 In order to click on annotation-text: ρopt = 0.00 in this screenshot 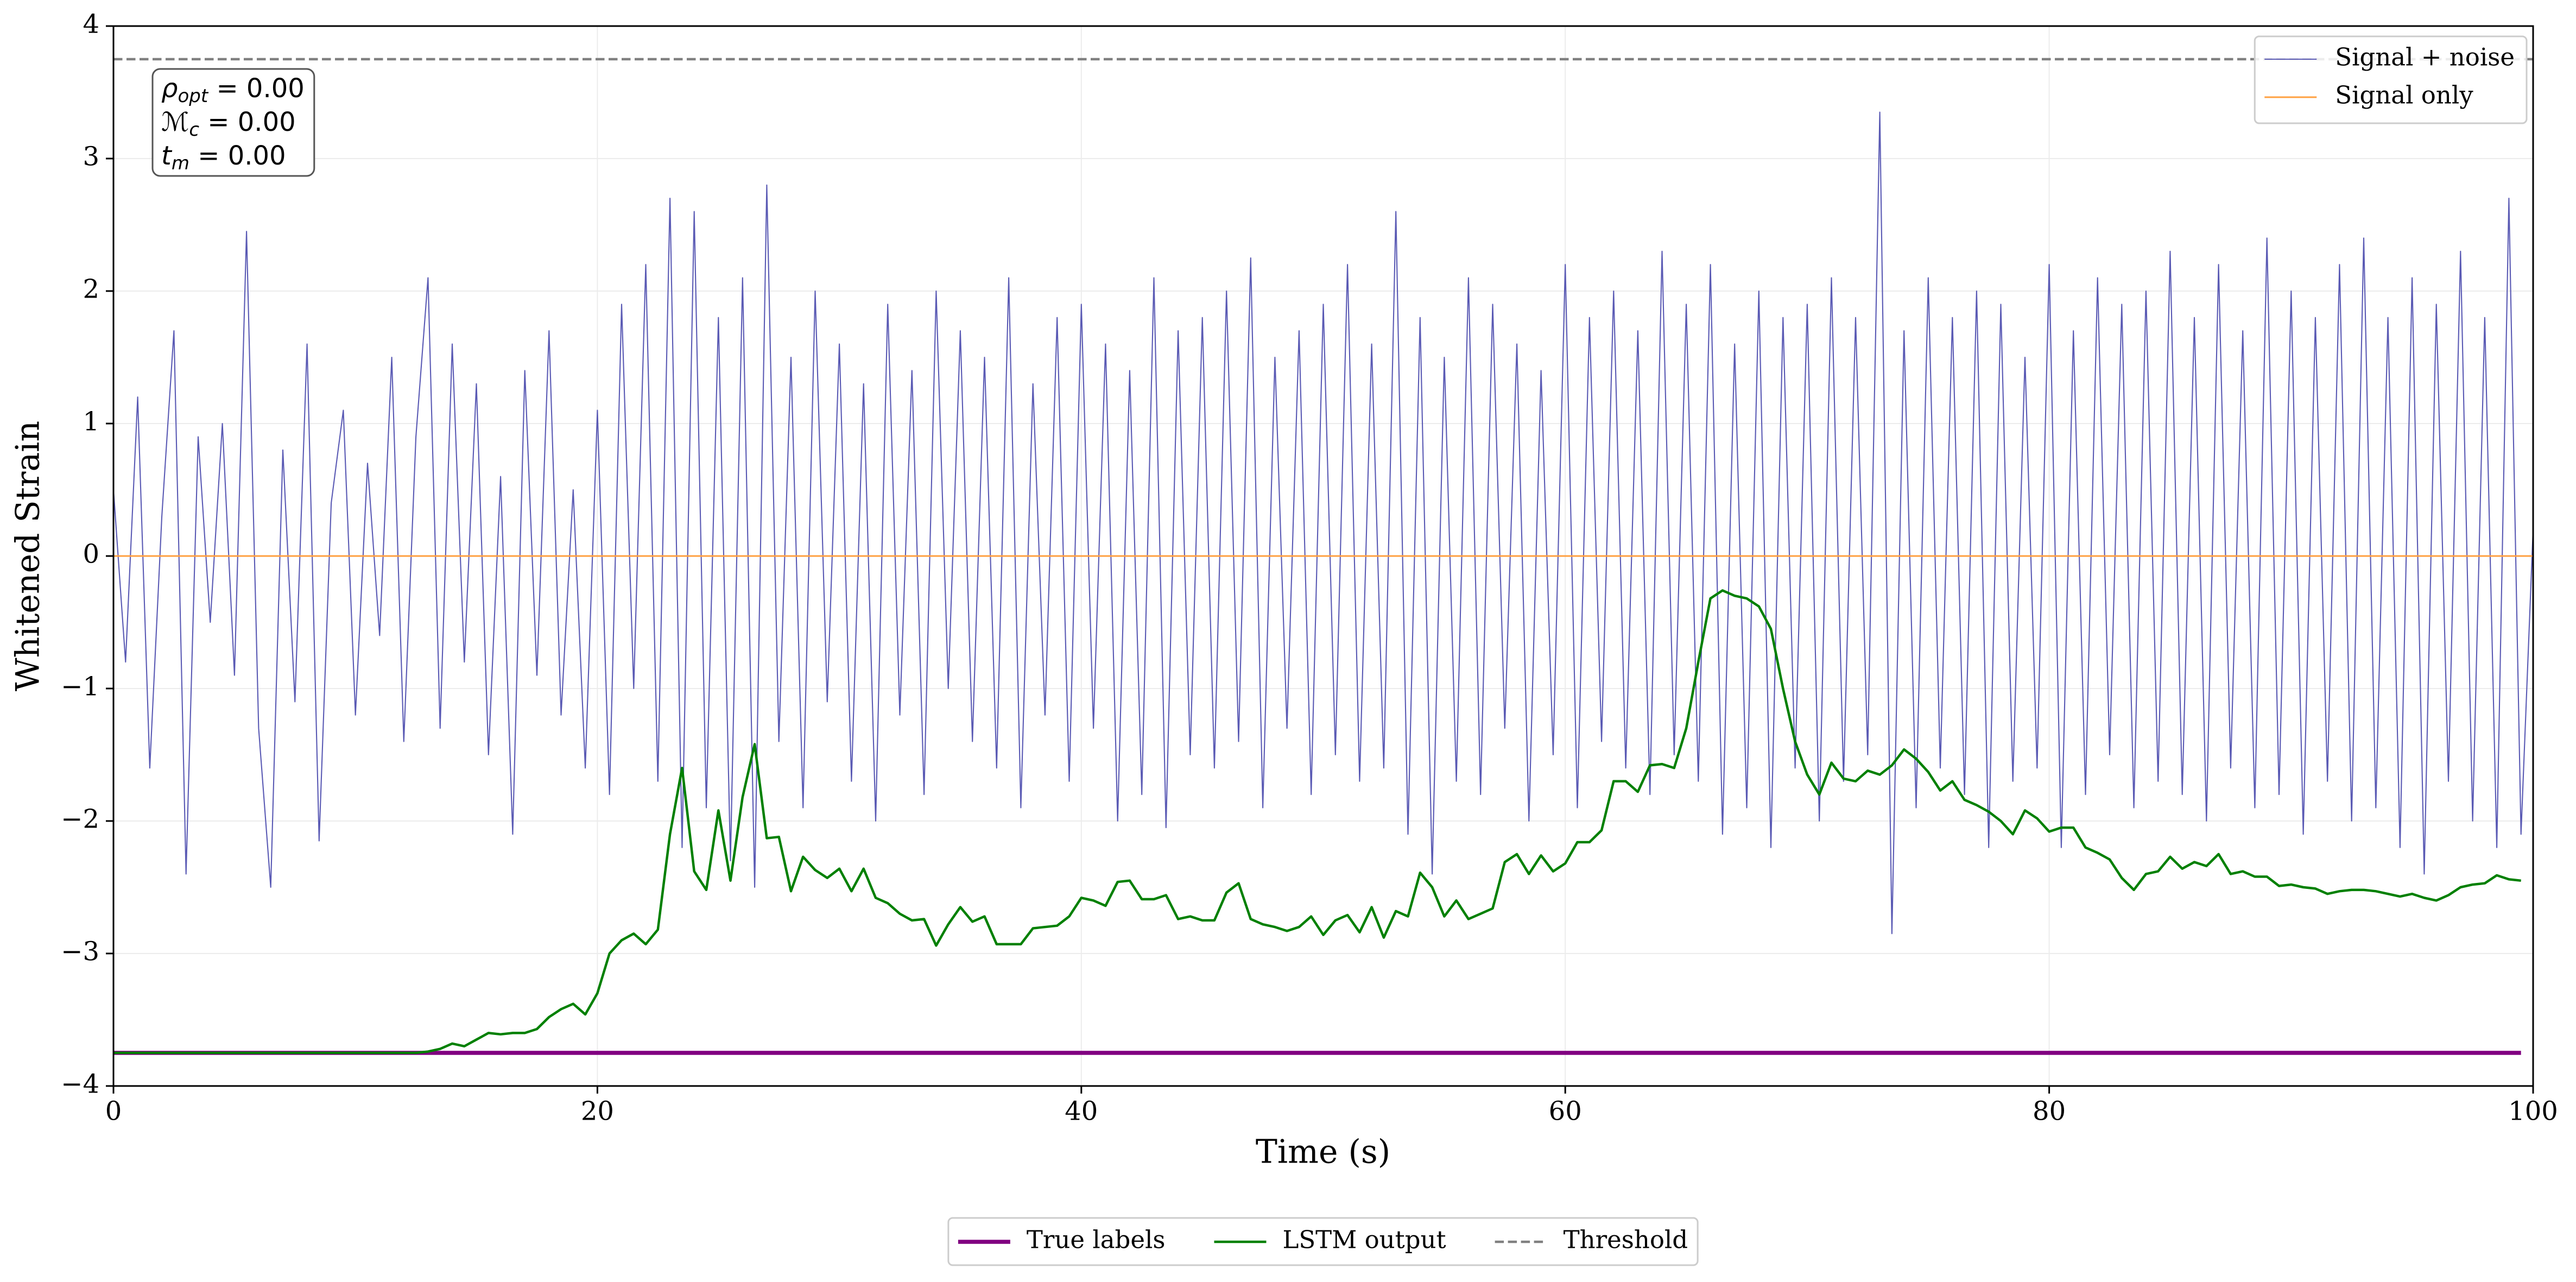, I will do `click(233, 90)`.